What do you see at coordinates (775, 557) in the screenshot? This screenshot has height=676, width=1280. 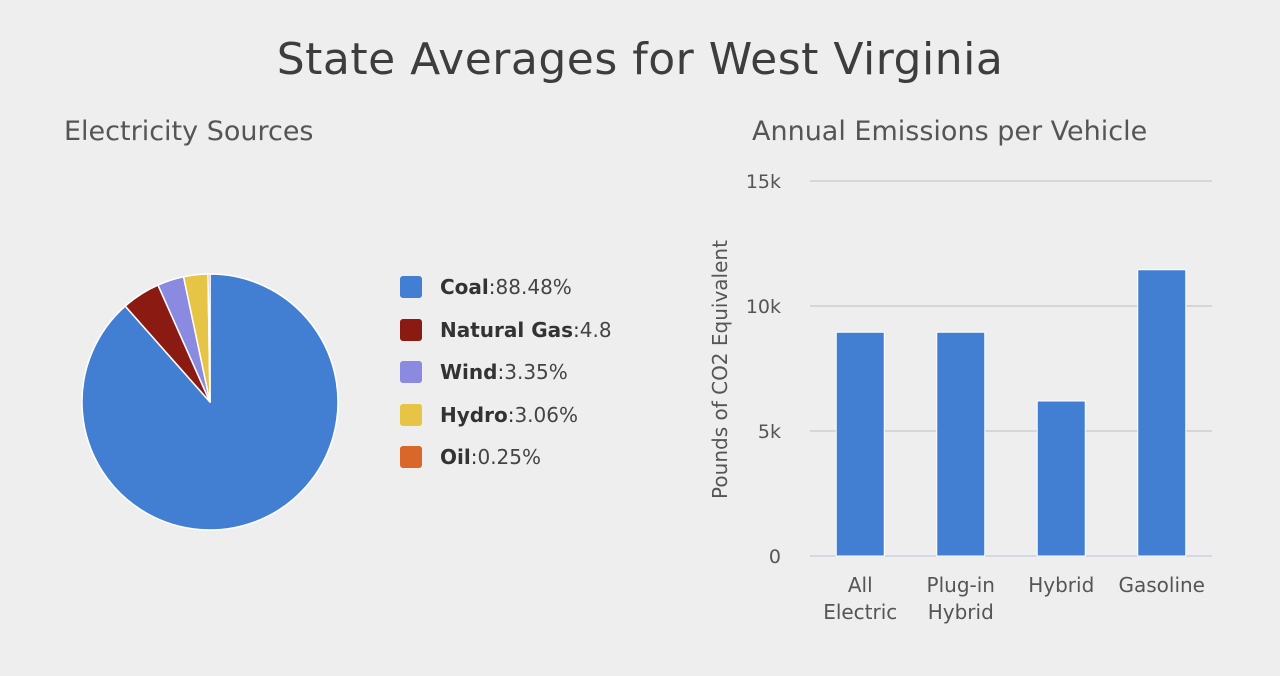 I see `y-tick-label: 0` at bounding box center [775, 557].